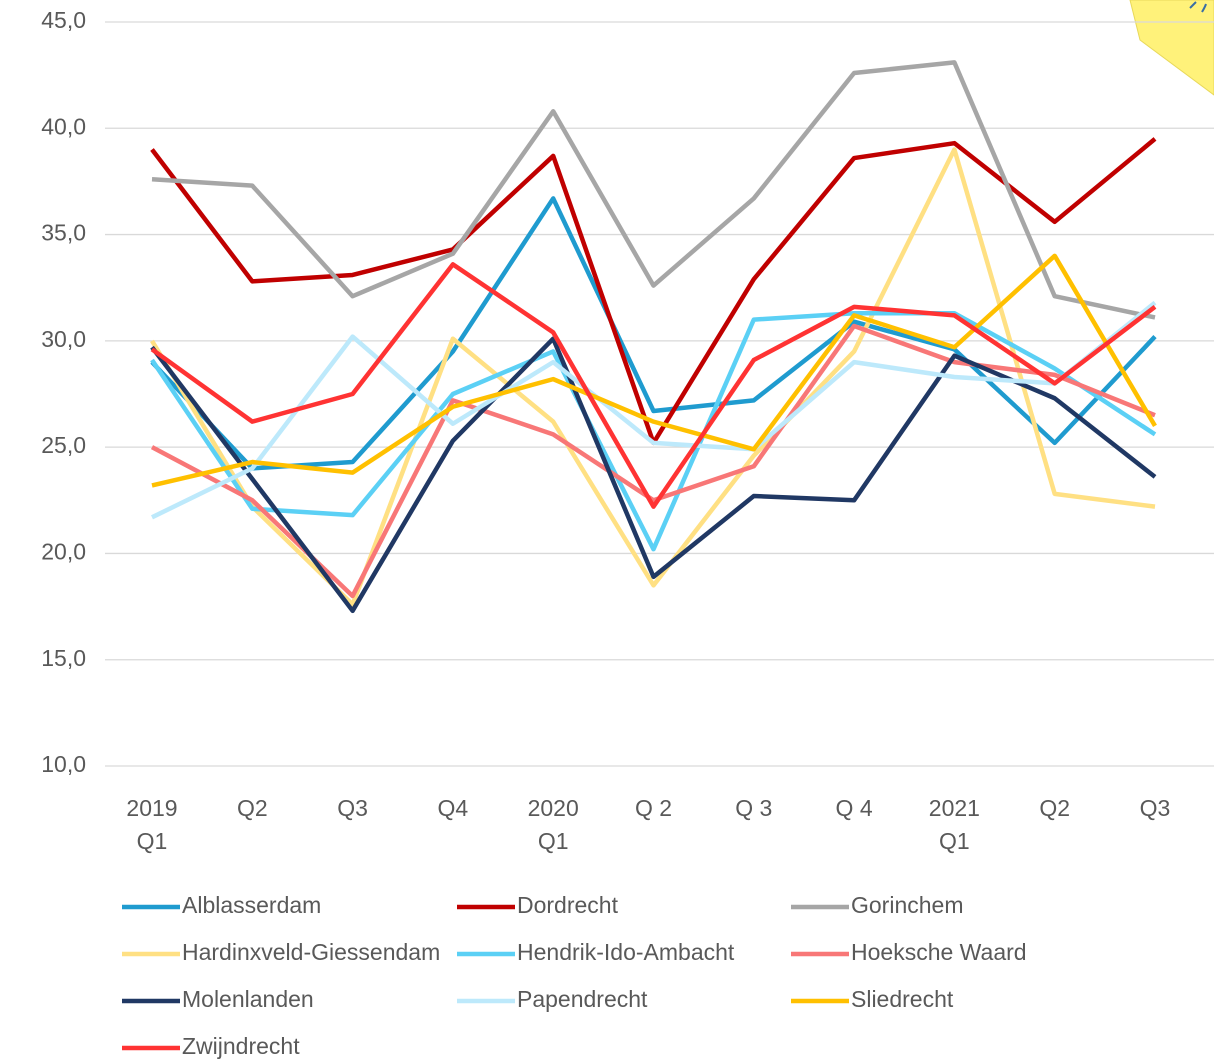  What do you see at coordinates (63, 552) in the screenshot?
I see `y-tick-label: 20,0` at bounding box center [63, 552].